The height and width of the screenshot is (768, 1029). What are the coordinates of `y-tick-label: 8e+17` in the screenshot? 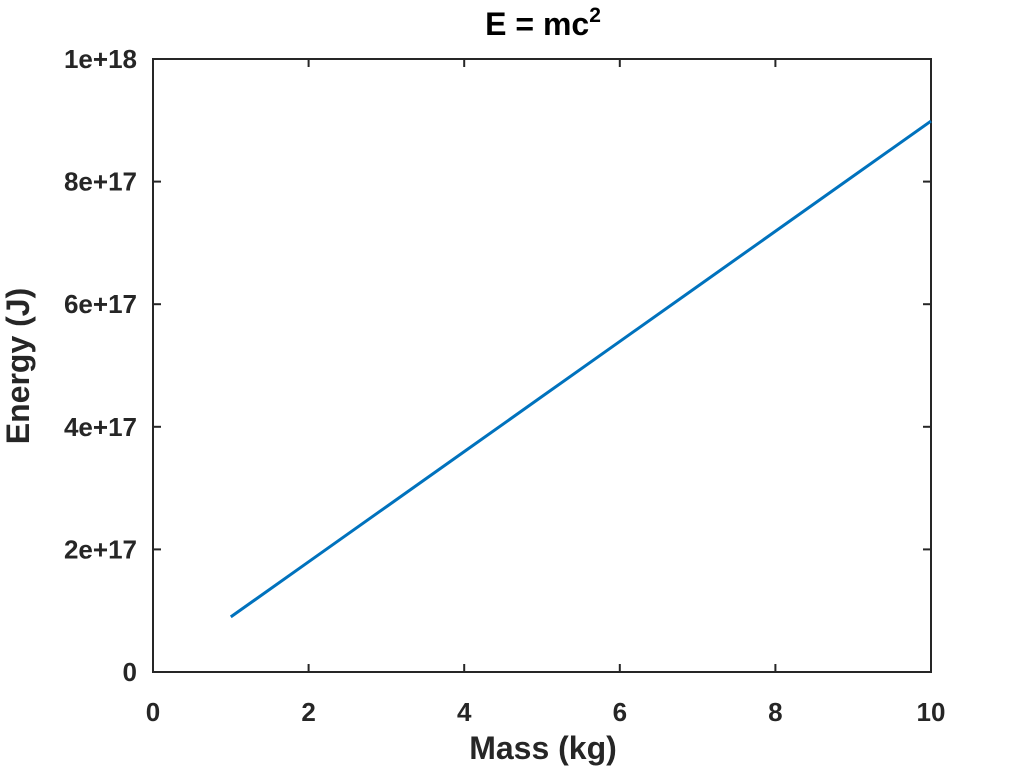 It's located at (100, 182).